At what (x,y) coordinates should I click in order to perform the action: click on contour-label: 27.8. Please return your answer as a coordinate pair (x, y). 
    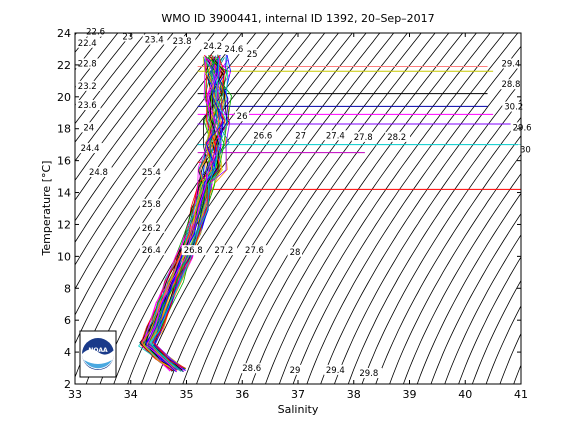
    Looking at the image, I should click on (363, 138).